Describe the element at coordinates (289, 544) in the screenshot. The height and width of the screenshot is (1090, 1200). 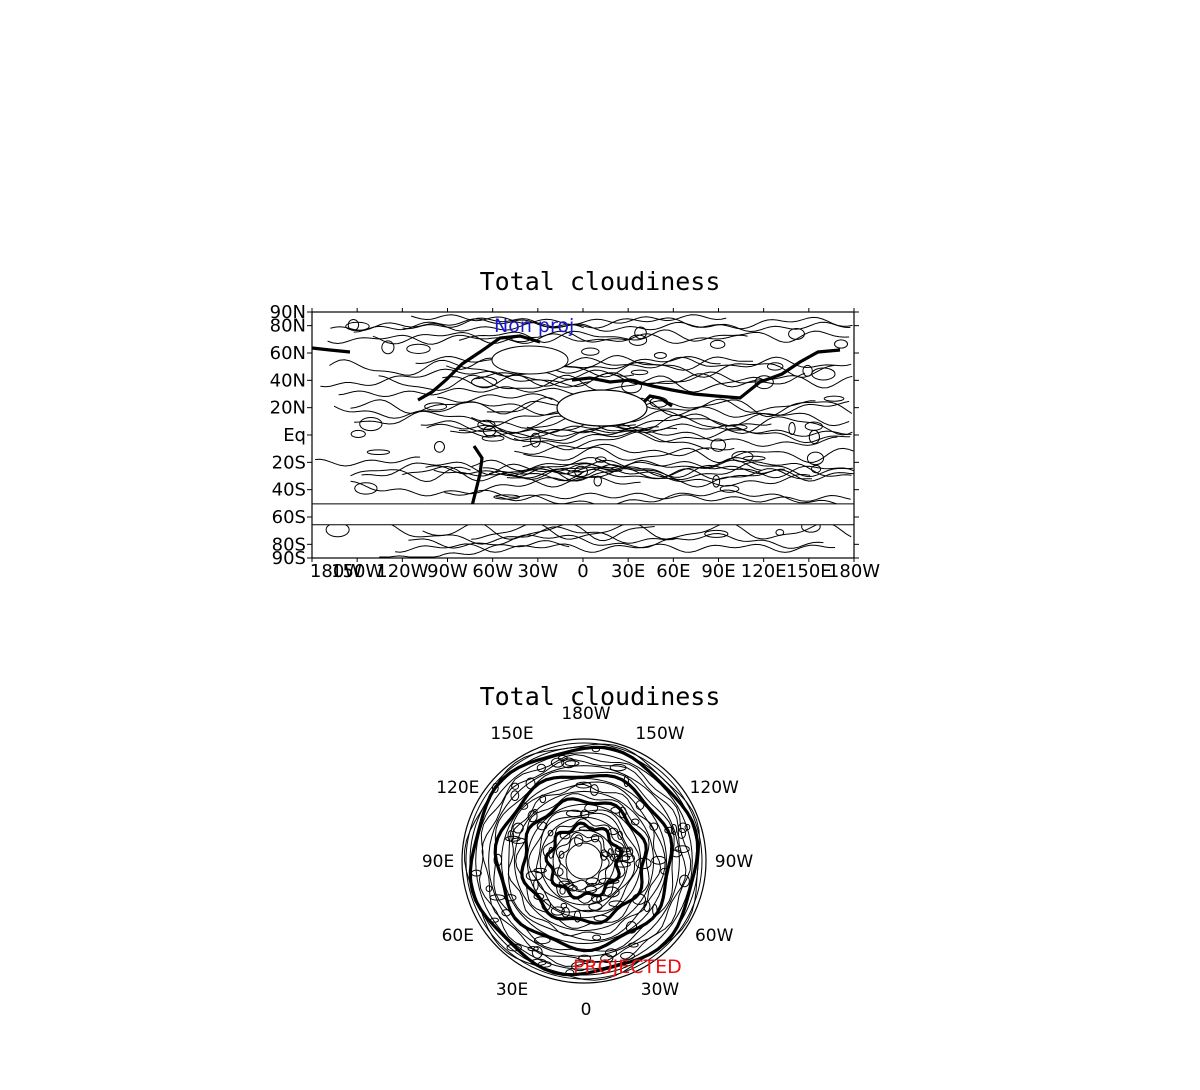
I see `lat-tick-label: 80S` at that location.